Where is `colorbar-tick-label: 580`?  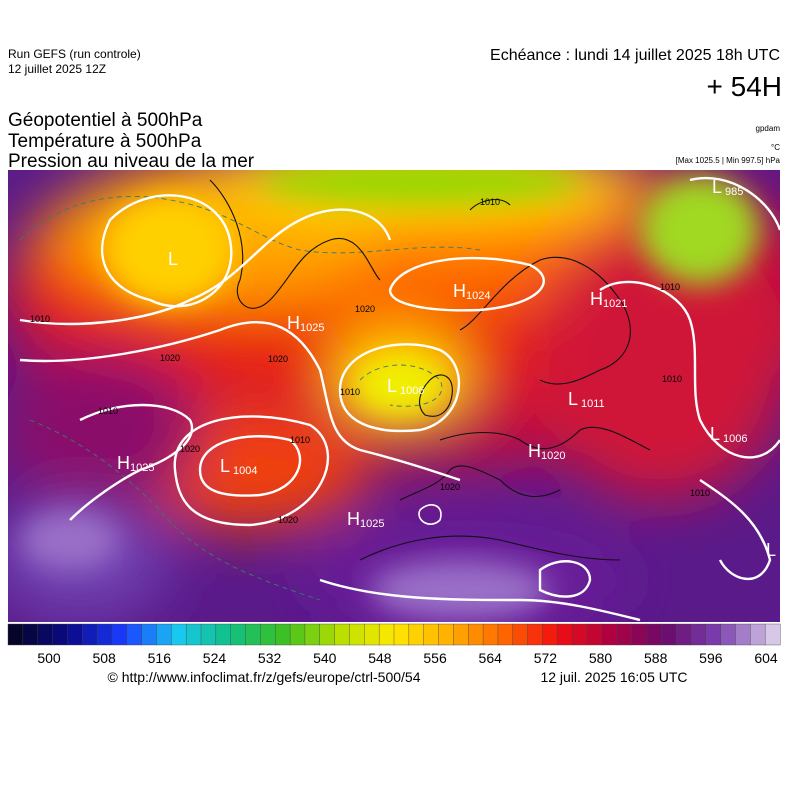
colorbar-tick-label: 580 is located at coordinates (601, 658).